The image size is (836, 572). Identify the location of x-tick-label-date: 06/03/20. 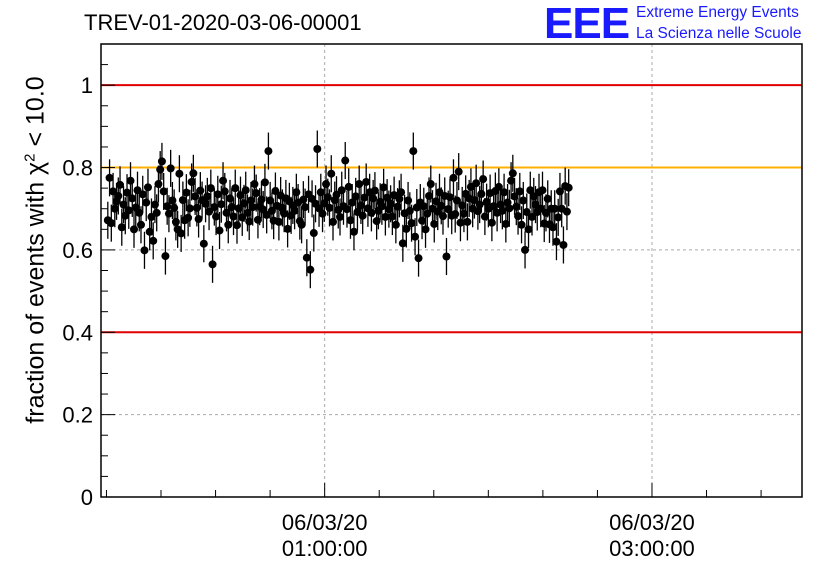
(652, 522).